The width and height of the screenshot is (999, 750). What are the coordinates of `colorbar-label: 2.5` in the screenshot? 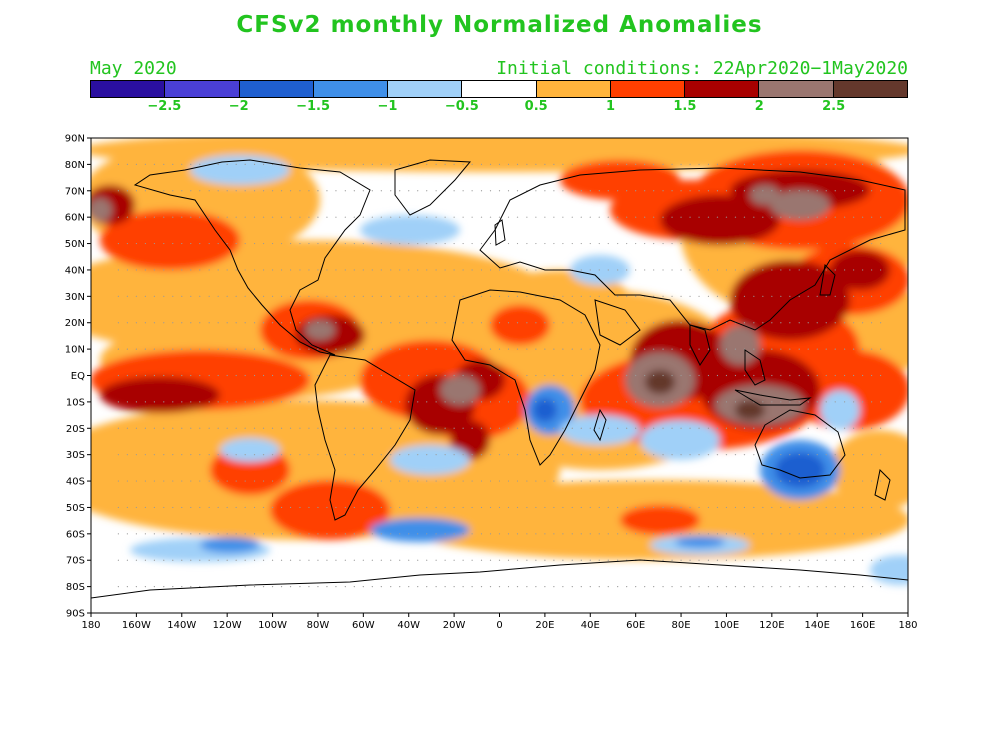 It's located at (834, 106).